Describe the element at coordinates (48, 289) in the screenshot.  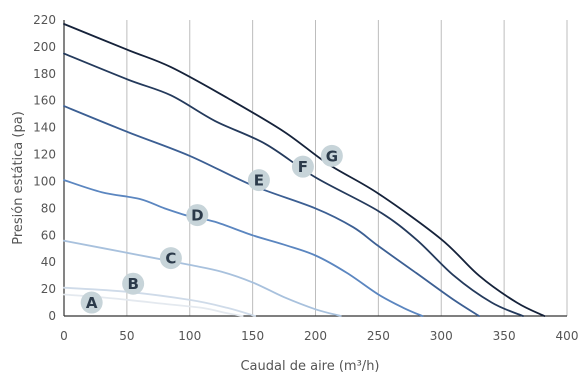
I see `y-tick-label-20: 20` at that location.